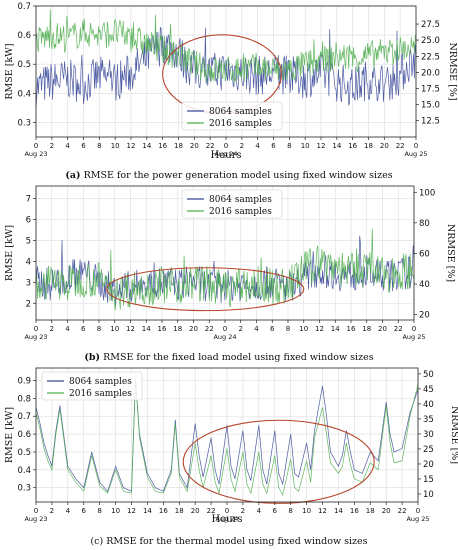 The image size is (458, 550). I want to click on y-tick-label: 7, so click(28, 200).